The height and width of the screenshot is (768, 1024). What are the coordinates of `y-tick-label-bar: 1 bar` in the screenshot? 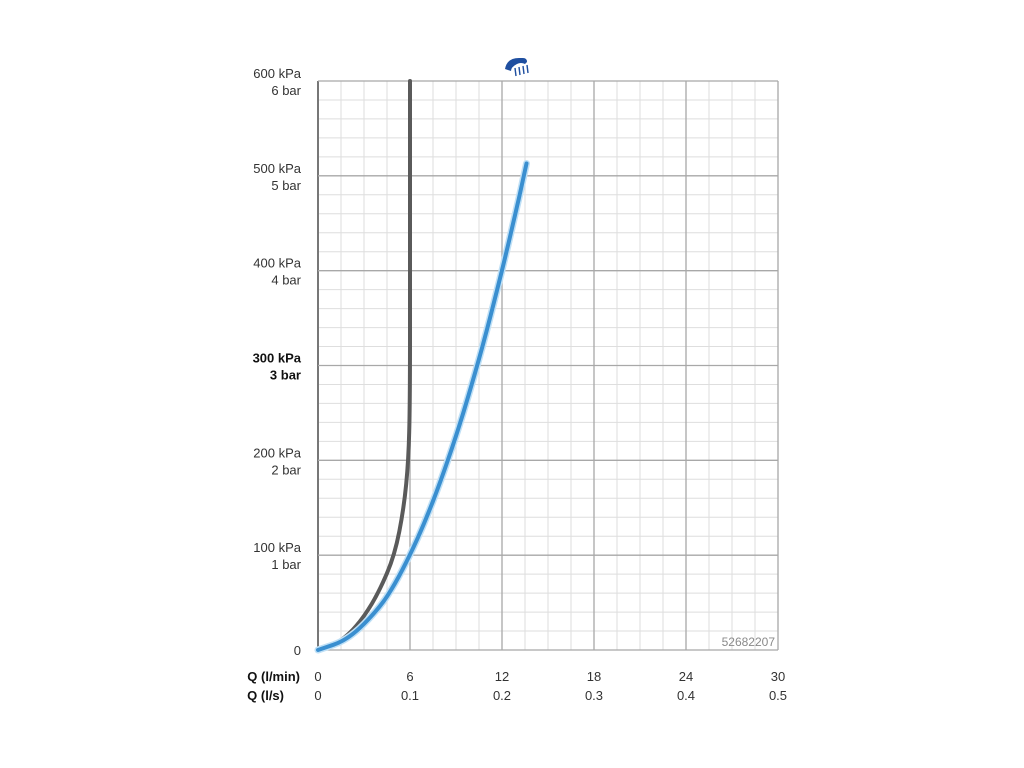 It's located at (286, 564).